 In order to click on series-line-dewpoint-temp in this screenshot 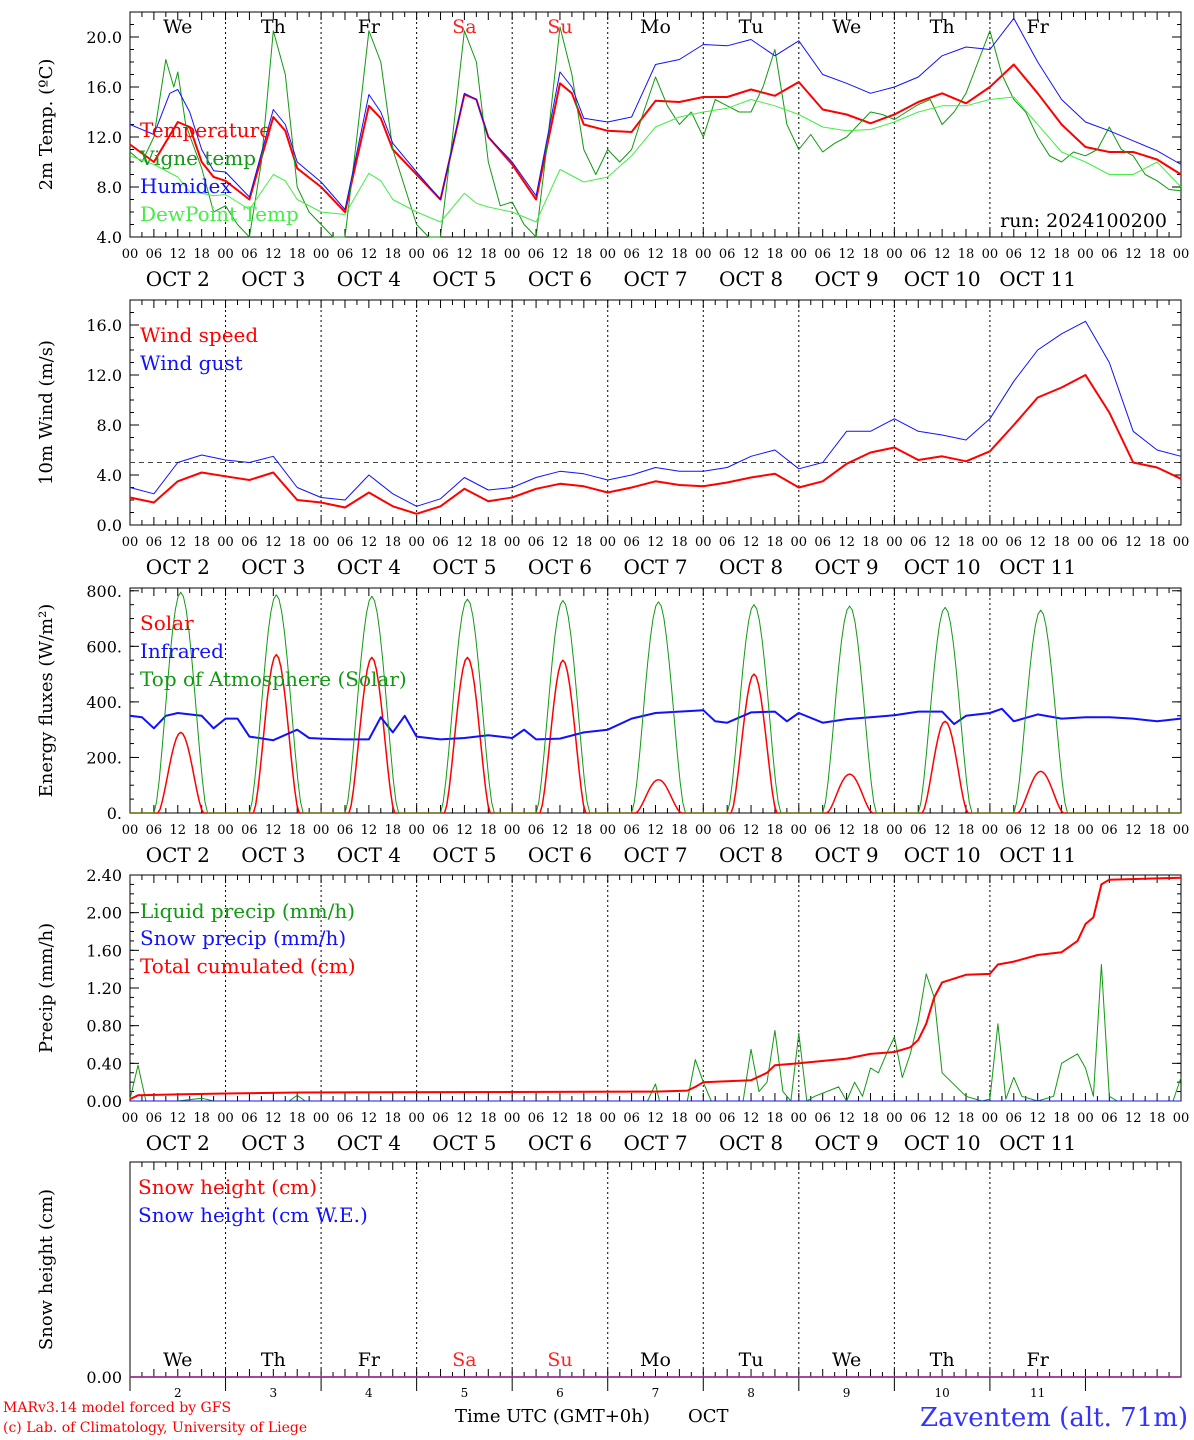, I will do `click(655, 159)`.